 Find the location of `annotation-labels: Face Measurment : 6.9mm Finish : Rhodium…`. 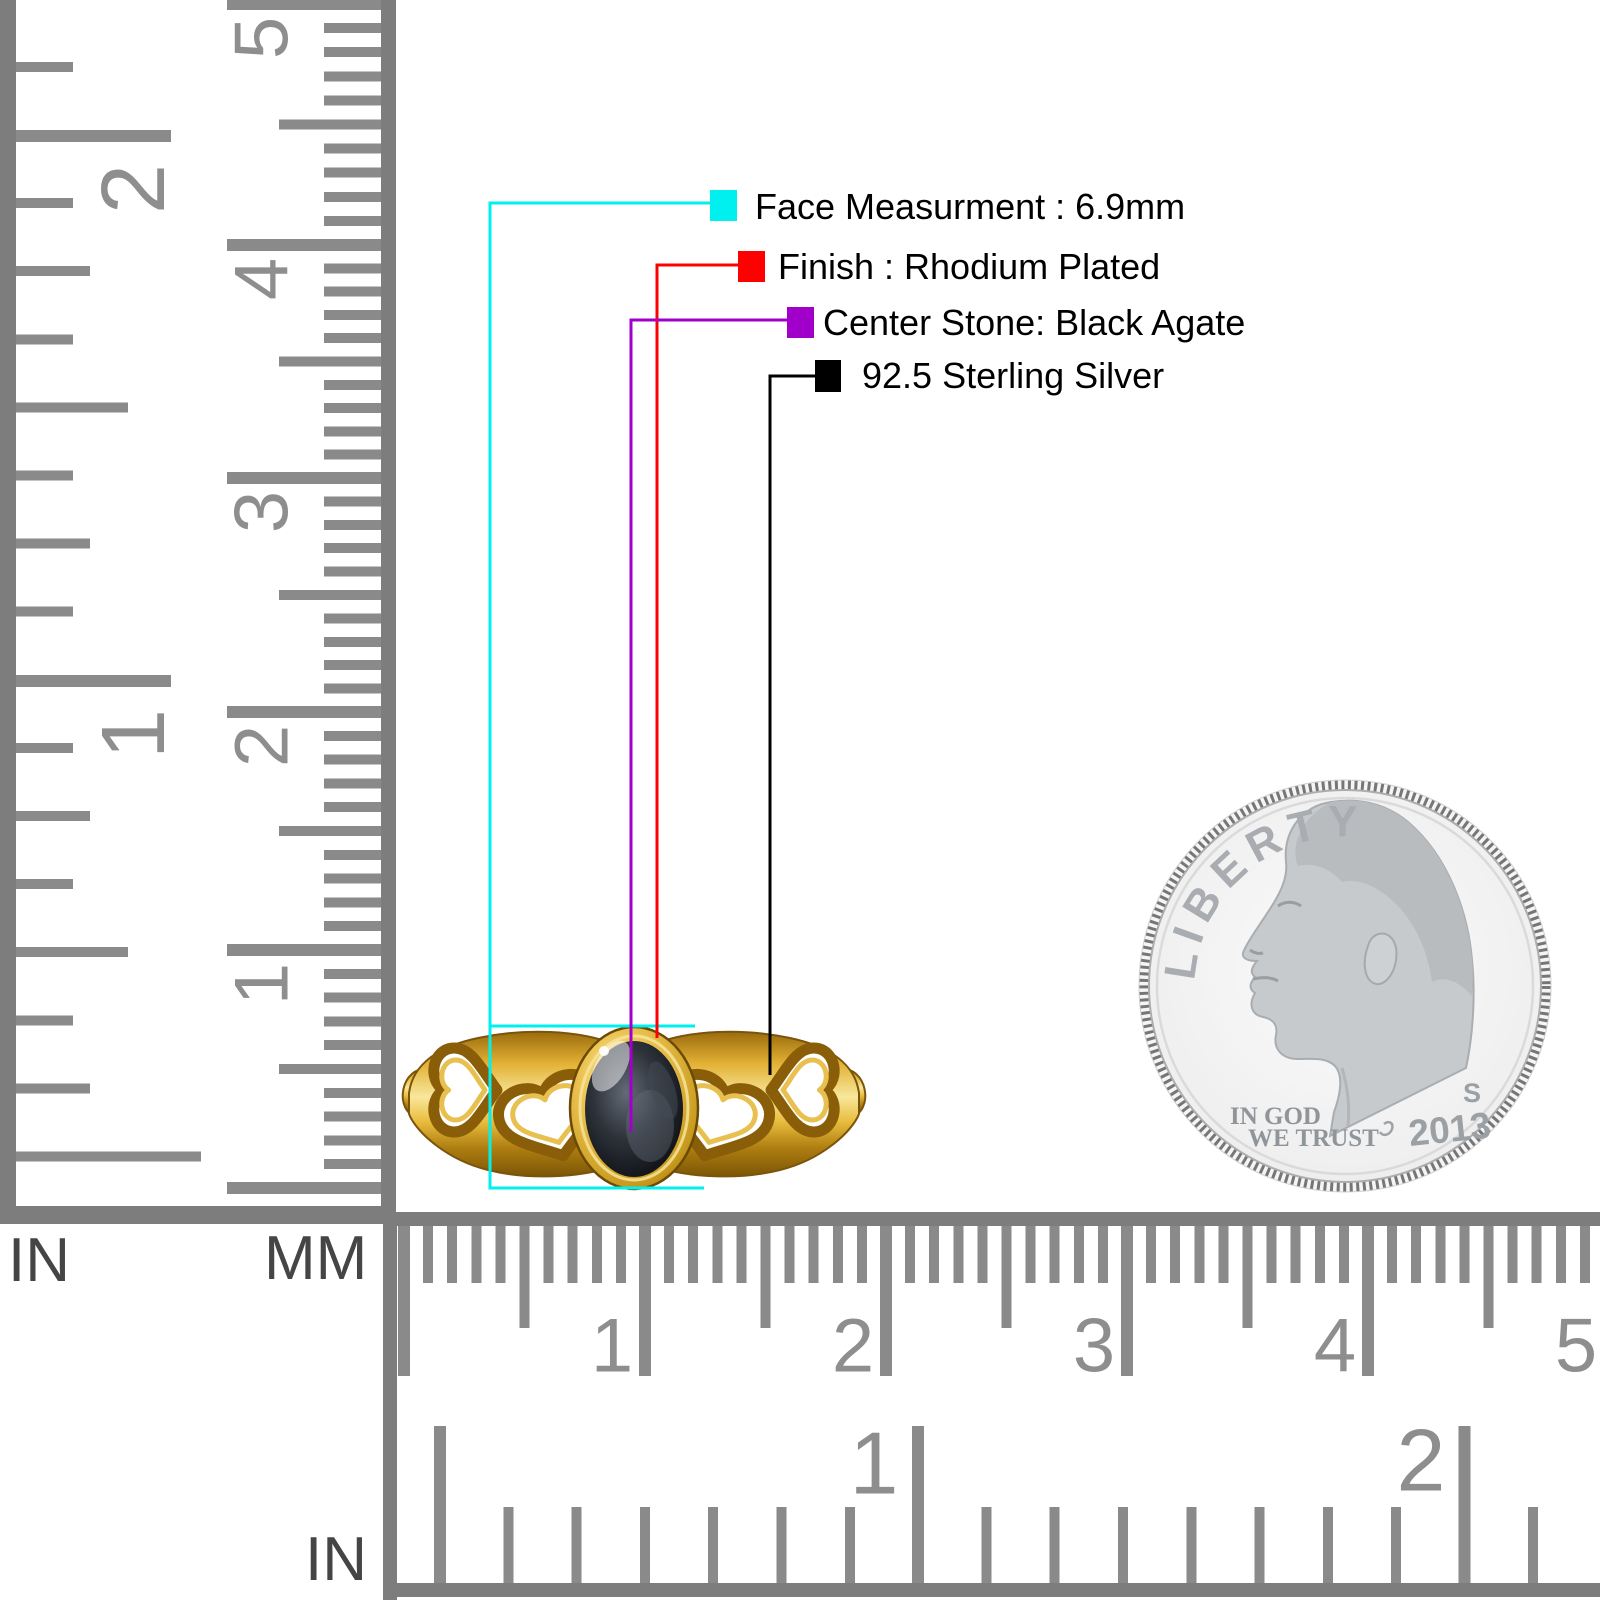

annotation-labels: Face Measurment : 6.9mm Finish : Rhodium… is located at coordinates (1000, 291).